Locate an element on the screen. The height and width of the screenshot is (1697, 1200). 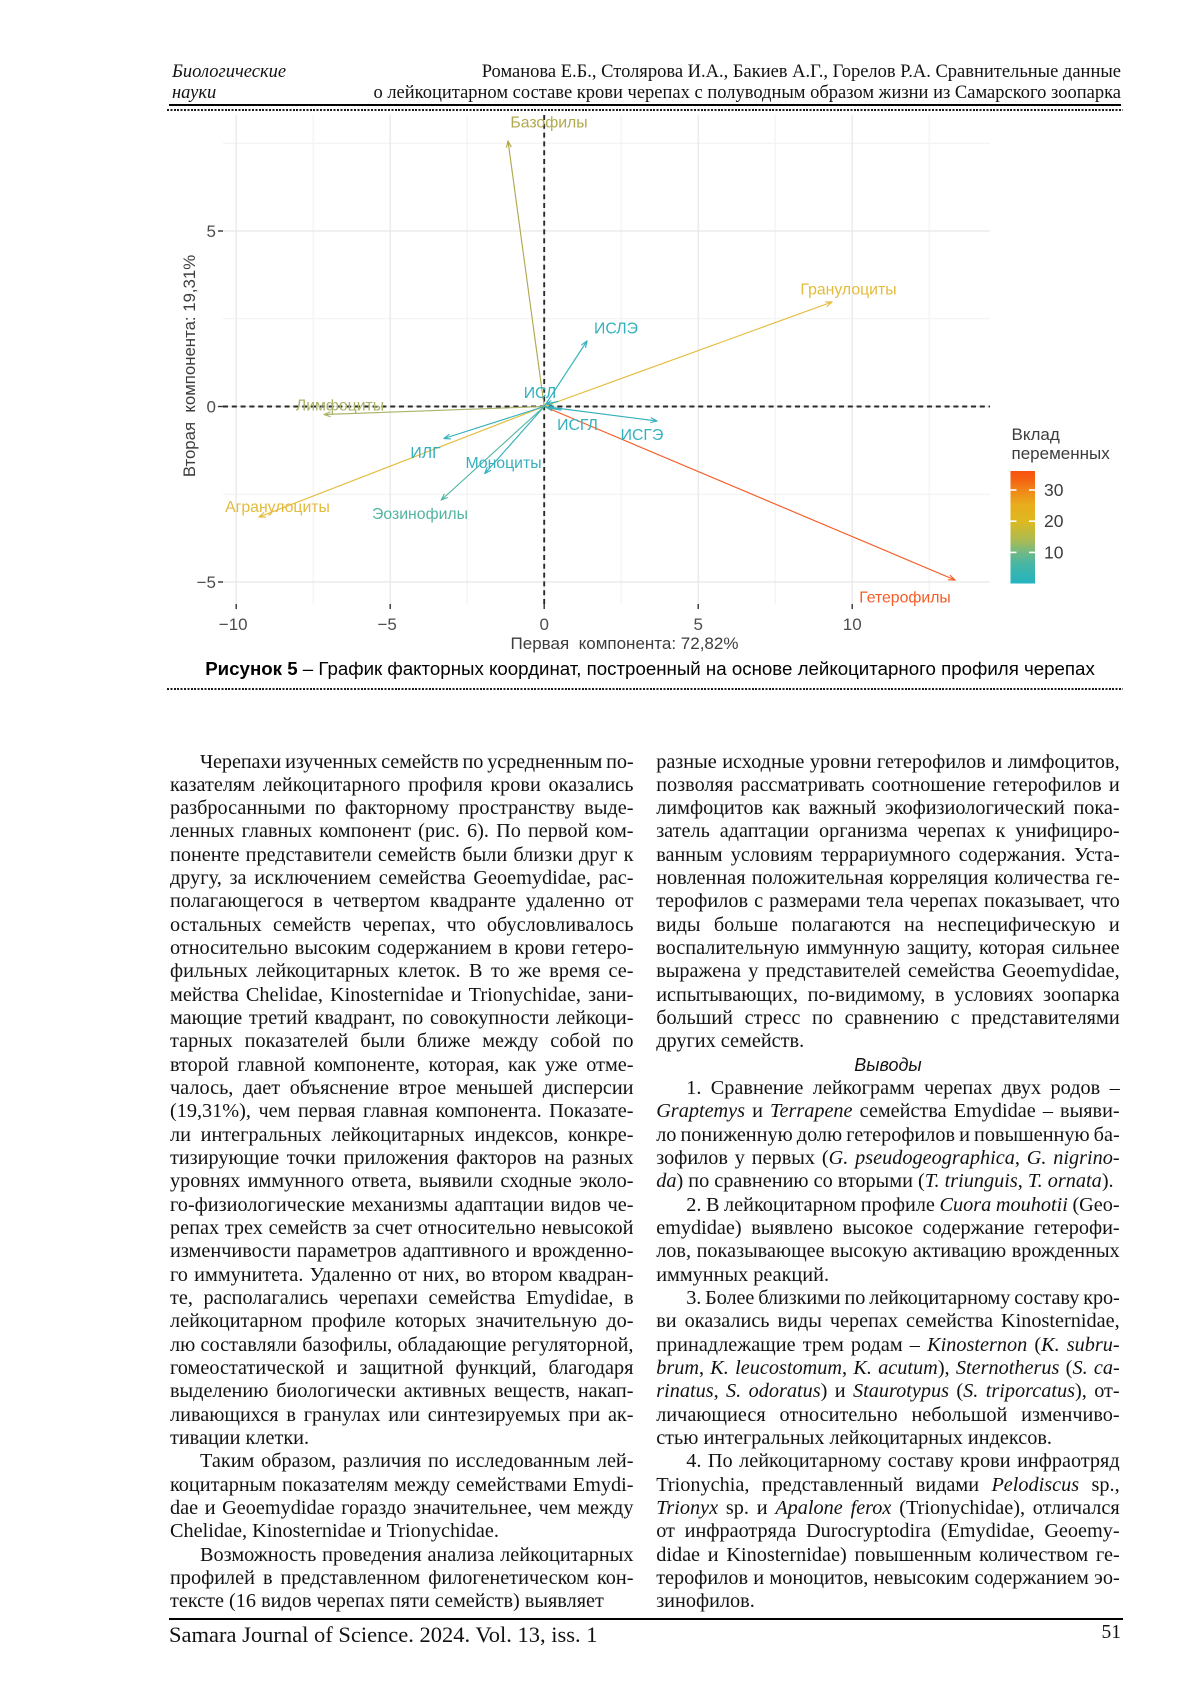
svg-text: Моноциты is located at coordinates (503, 463).